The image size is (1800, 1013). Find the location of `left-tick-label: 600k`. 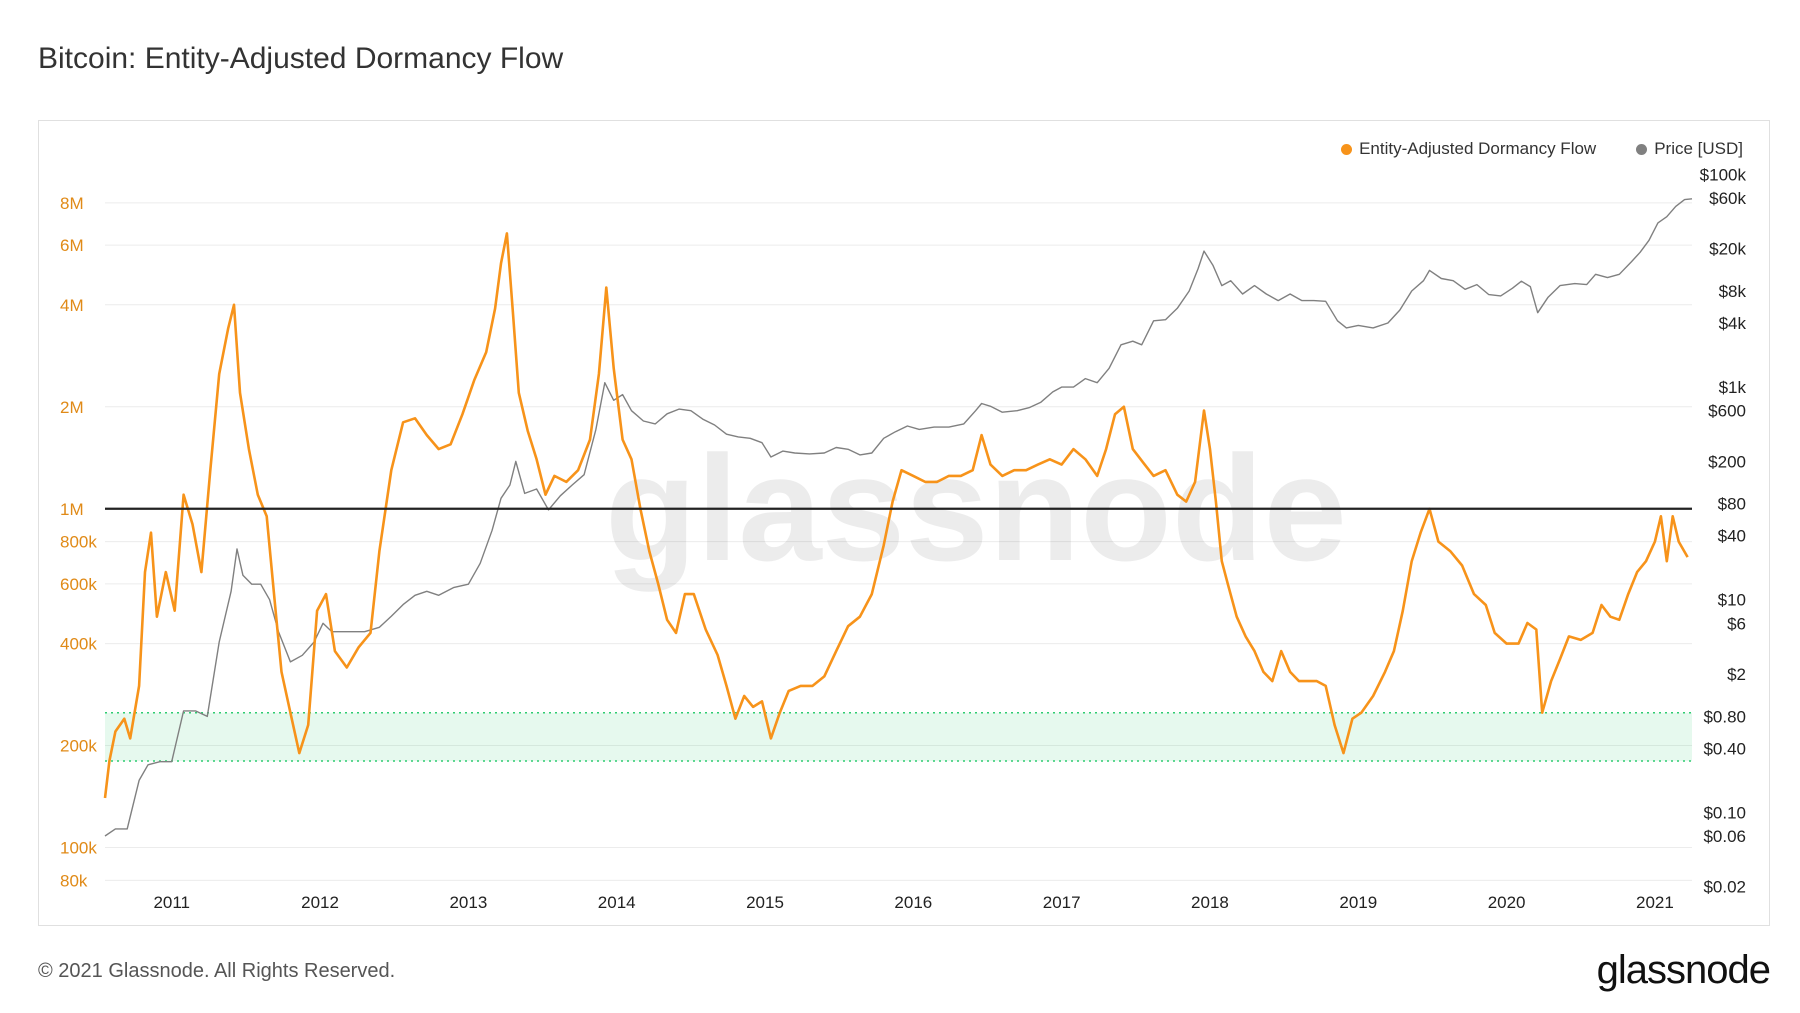

left-tick-label: 600k is located at coordinates (78, 584).